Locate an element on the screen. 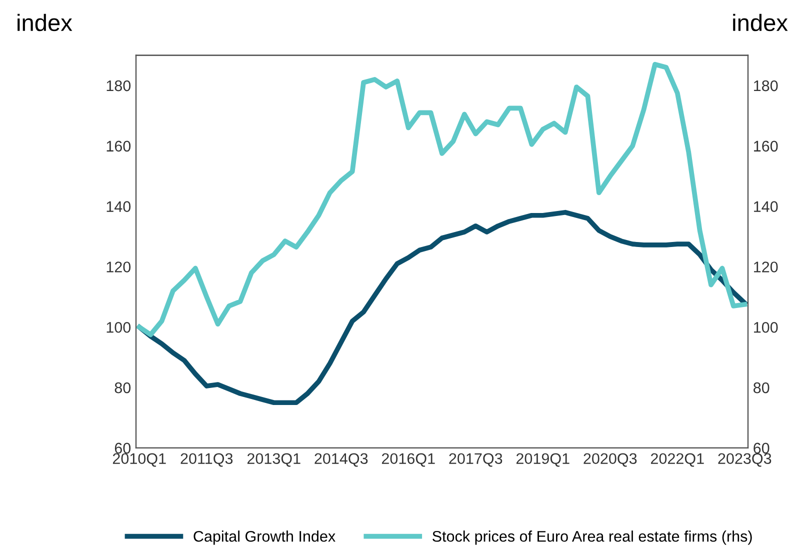 The image size is (800, 553). x-tick-label: 2017Q3 is located at coordinates (475, 460).